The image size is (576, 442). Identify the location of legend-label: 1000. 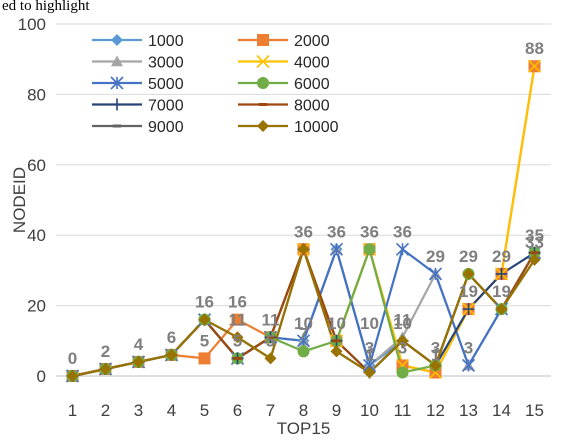
(166, 41).